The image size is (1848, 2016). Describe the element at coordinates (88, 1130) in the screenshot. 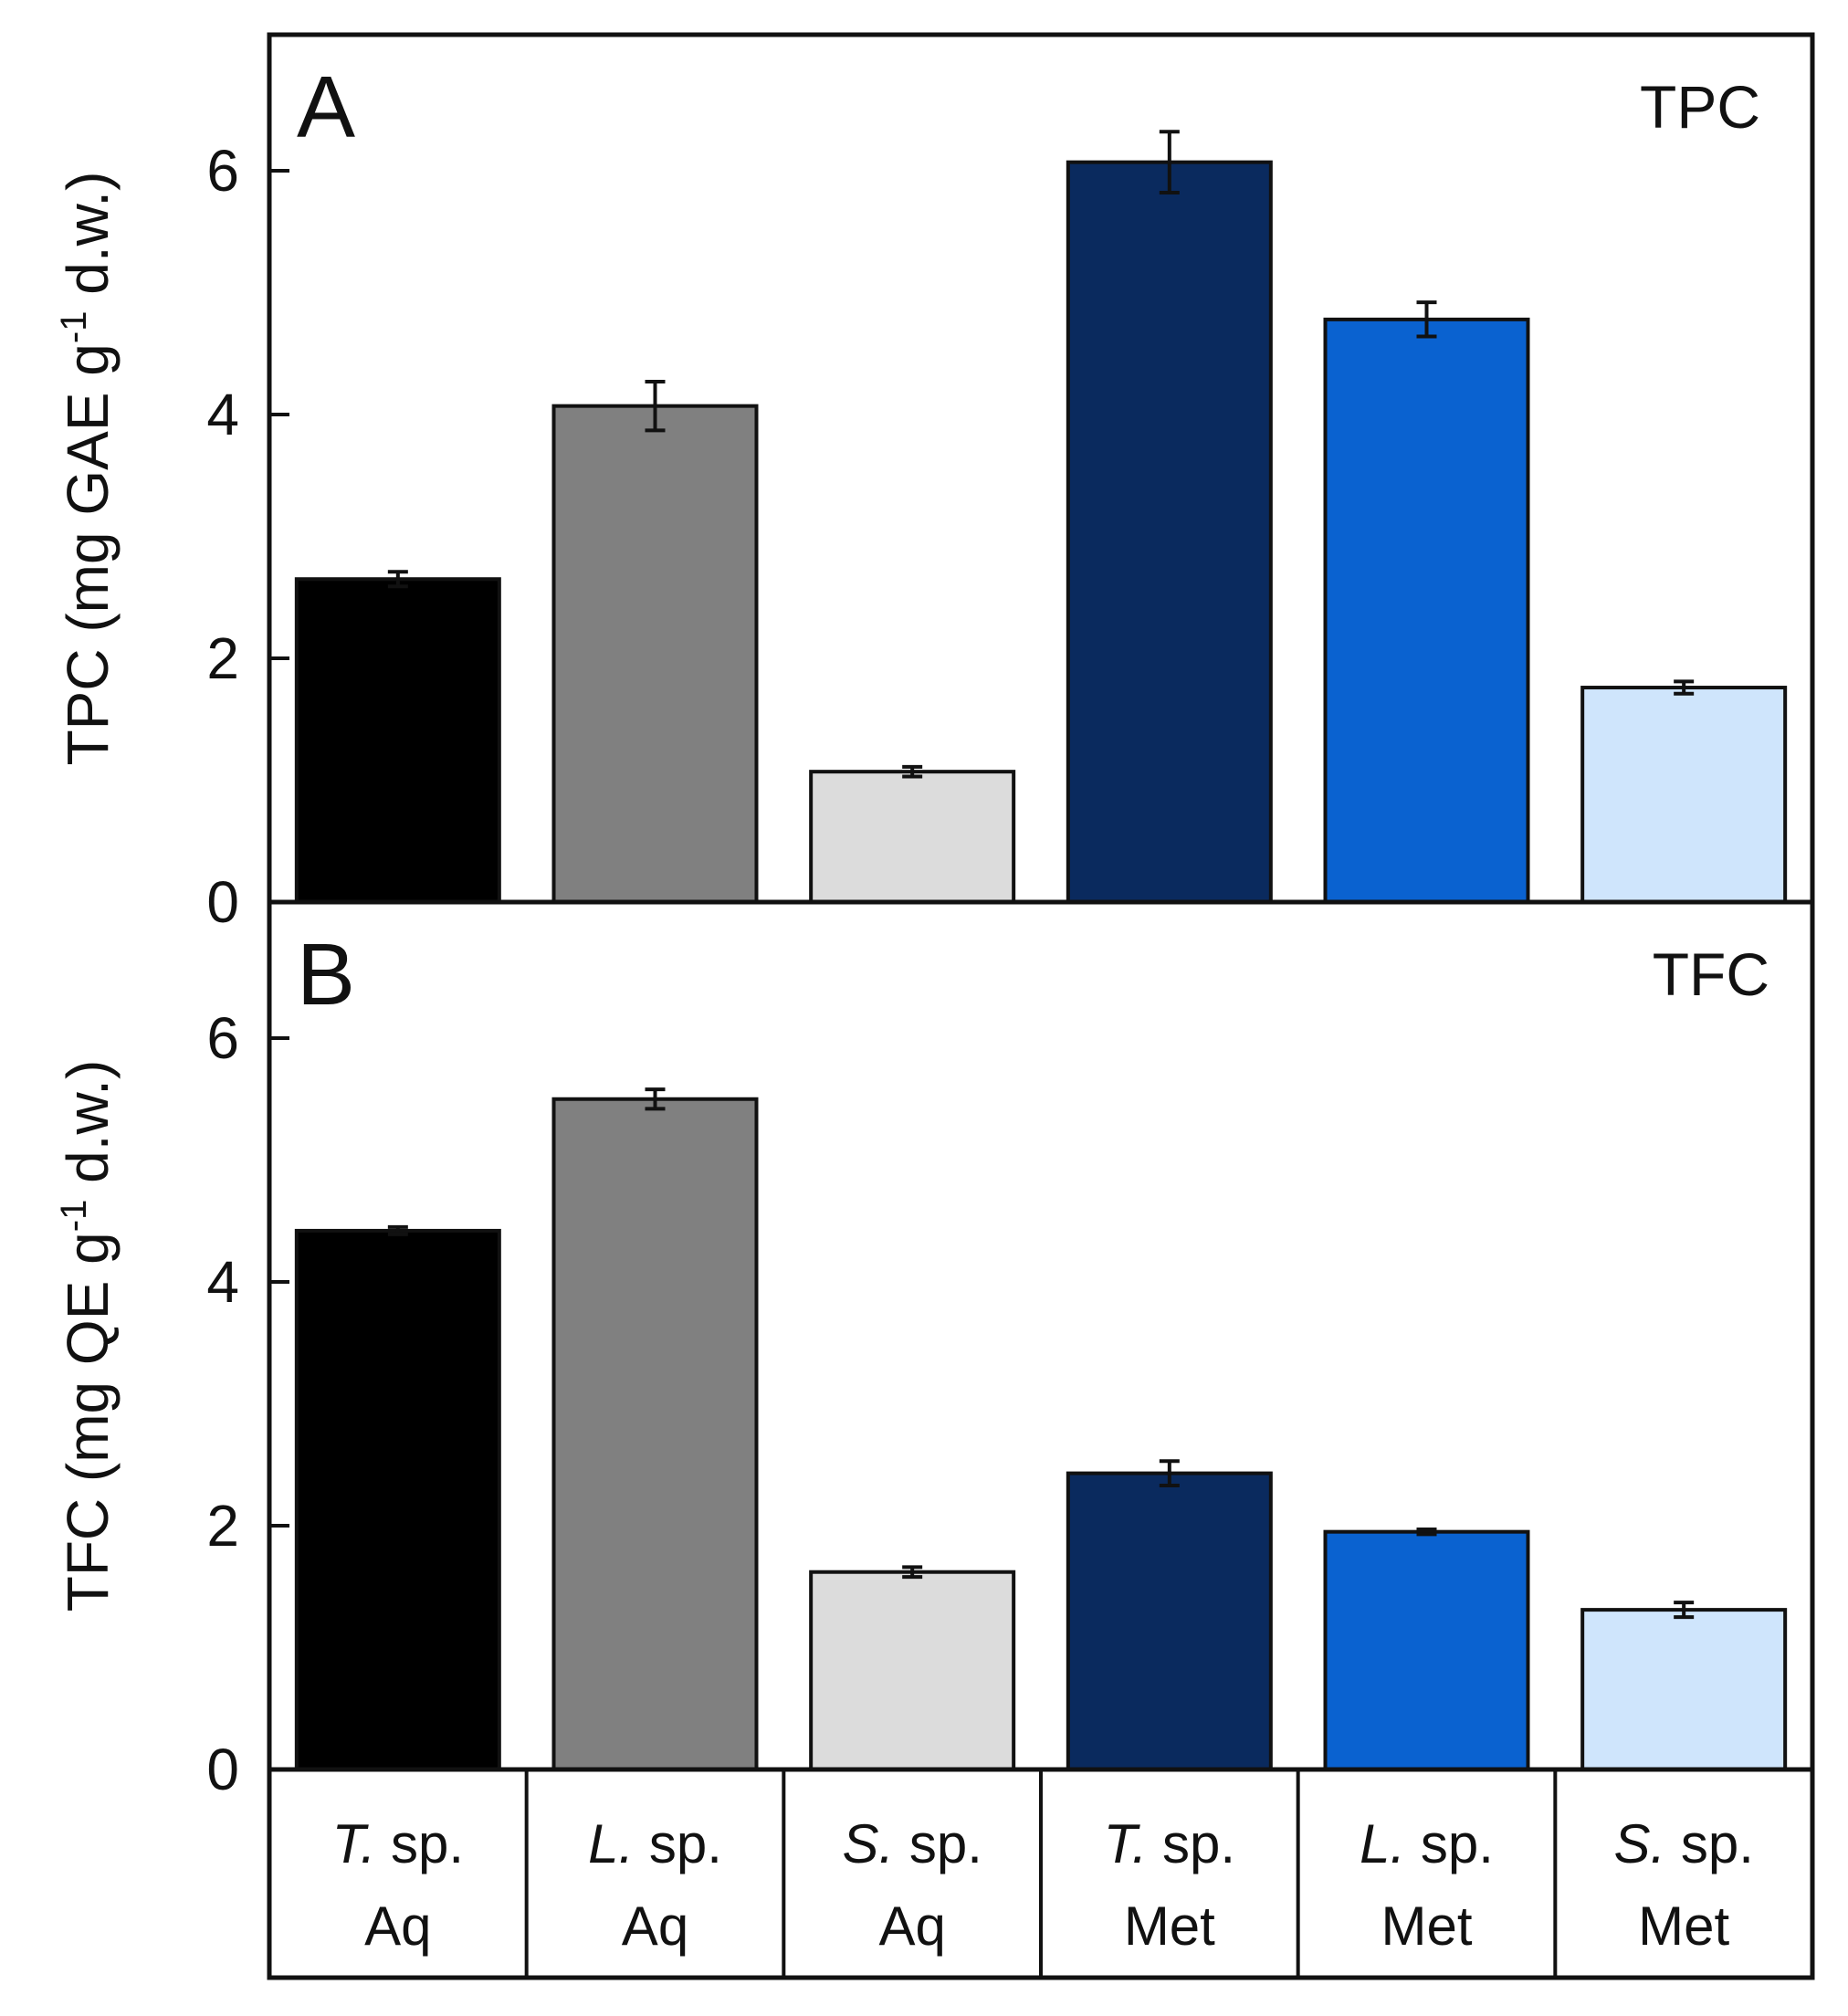

I see `panel-b-ylabel-tail: d.w.)` at that location.